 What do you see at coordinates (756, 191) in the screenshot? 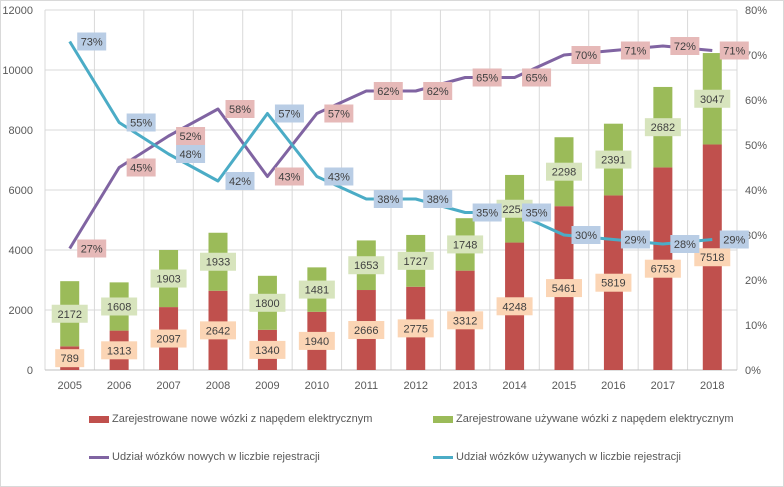
I see `y-right-tick-label: 40%` at bounding box center [756, 191].